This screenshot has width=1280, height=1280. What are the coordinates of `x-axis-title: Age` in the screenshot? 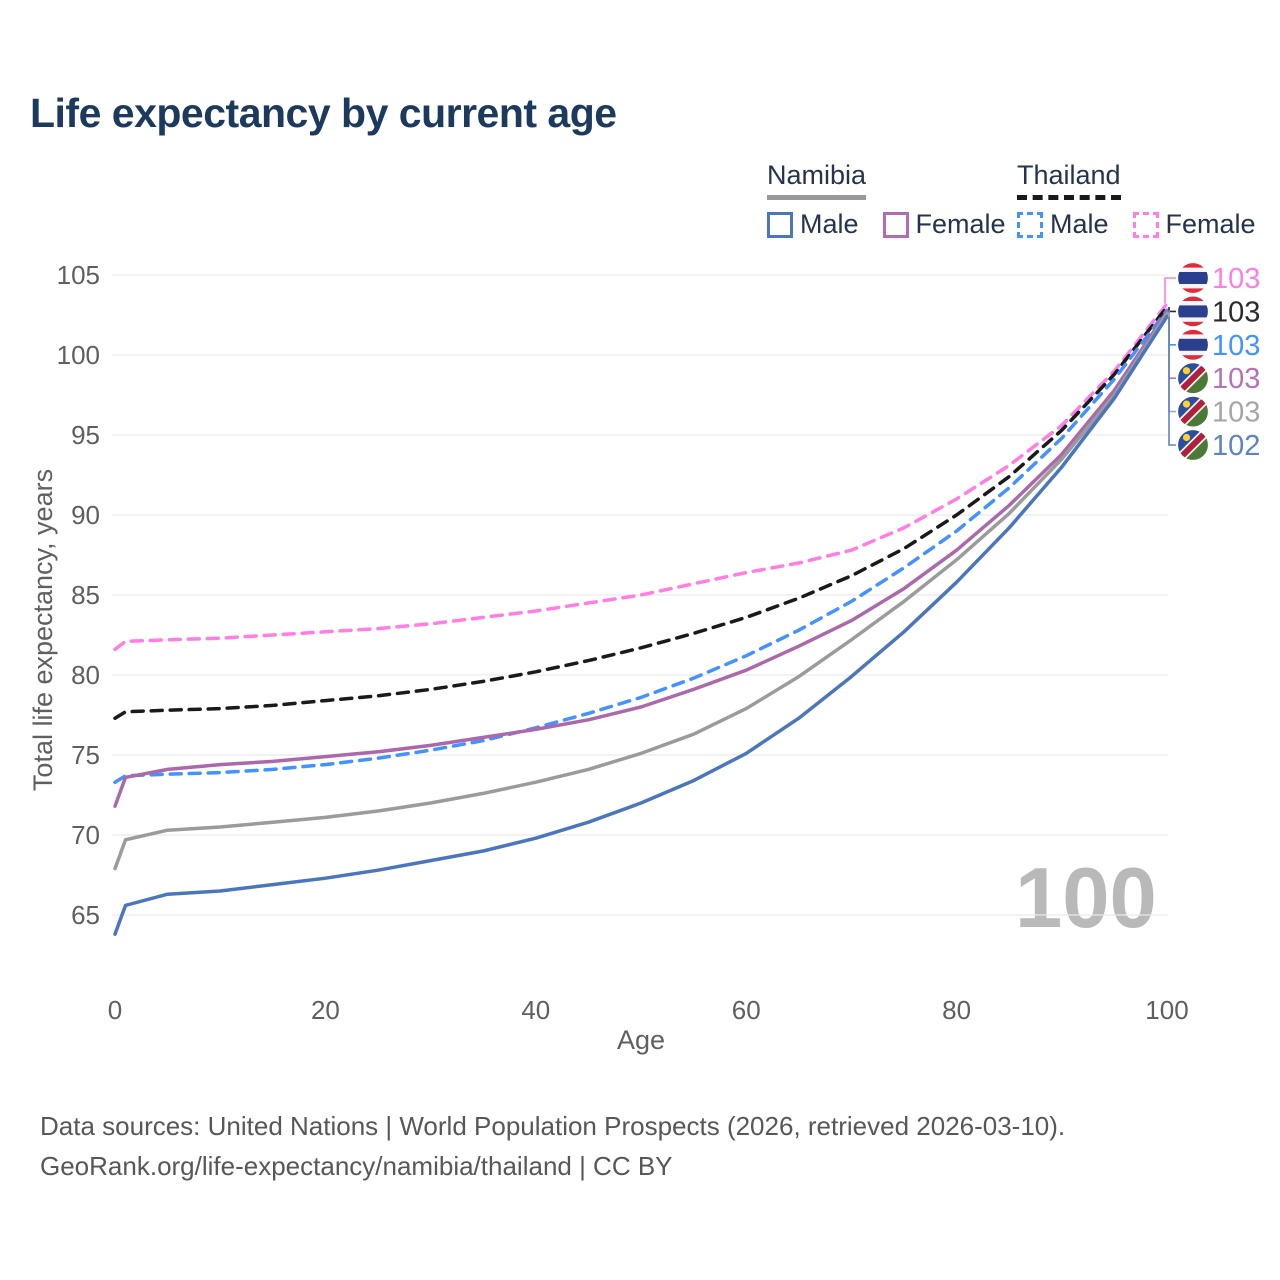 It's located at (641, 1040).